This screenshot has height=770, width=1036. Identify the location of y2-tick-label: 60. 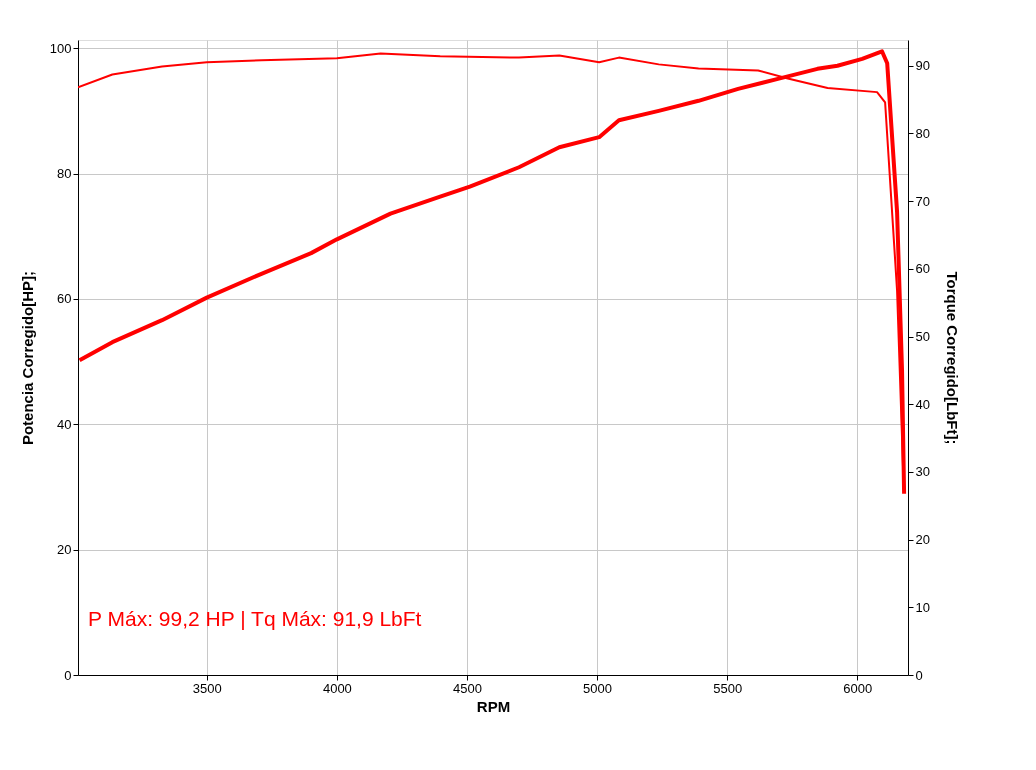
(922, 269).